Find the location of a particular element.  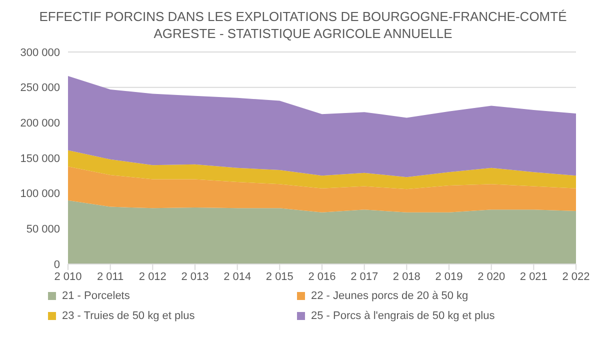

y-tick-label: 0 is located at coordinates (57, 264).